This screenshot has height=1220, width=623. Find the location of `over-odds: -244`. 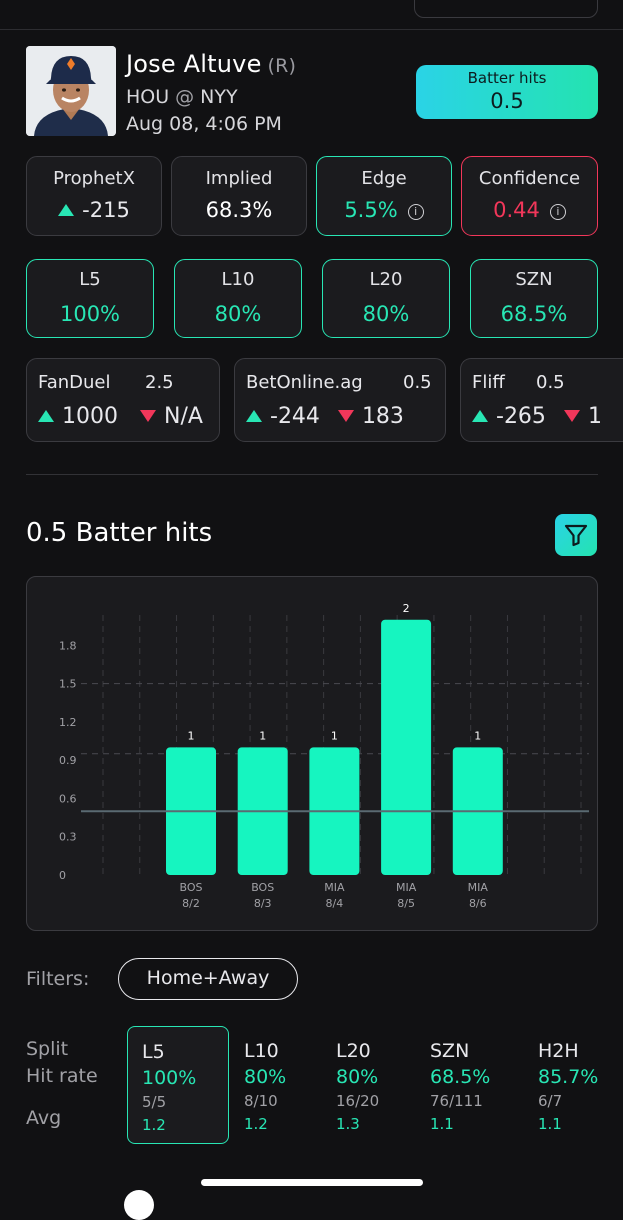

over-odds: -244 is located at coordinates (295, 416).